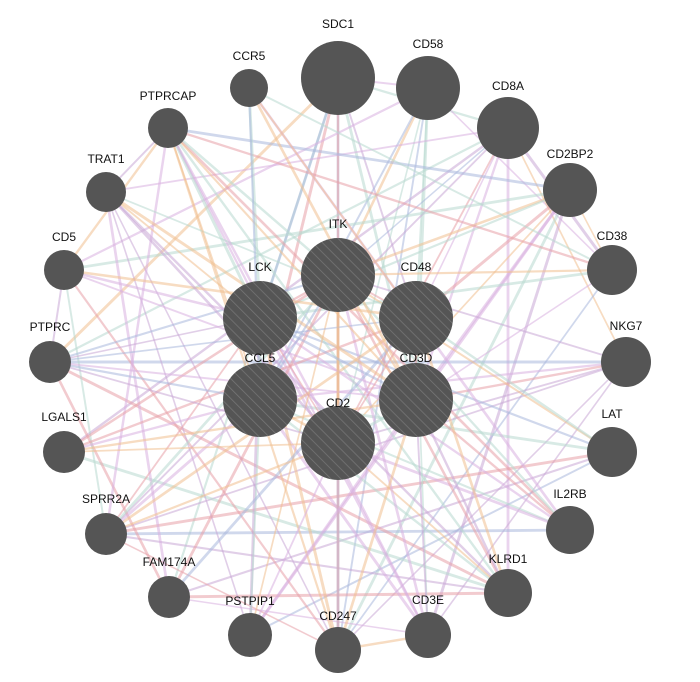  What do you see at coordinates (612, 236) in the screenshot?
I see `gene-label: CD38` at bounding box center [612, 236].